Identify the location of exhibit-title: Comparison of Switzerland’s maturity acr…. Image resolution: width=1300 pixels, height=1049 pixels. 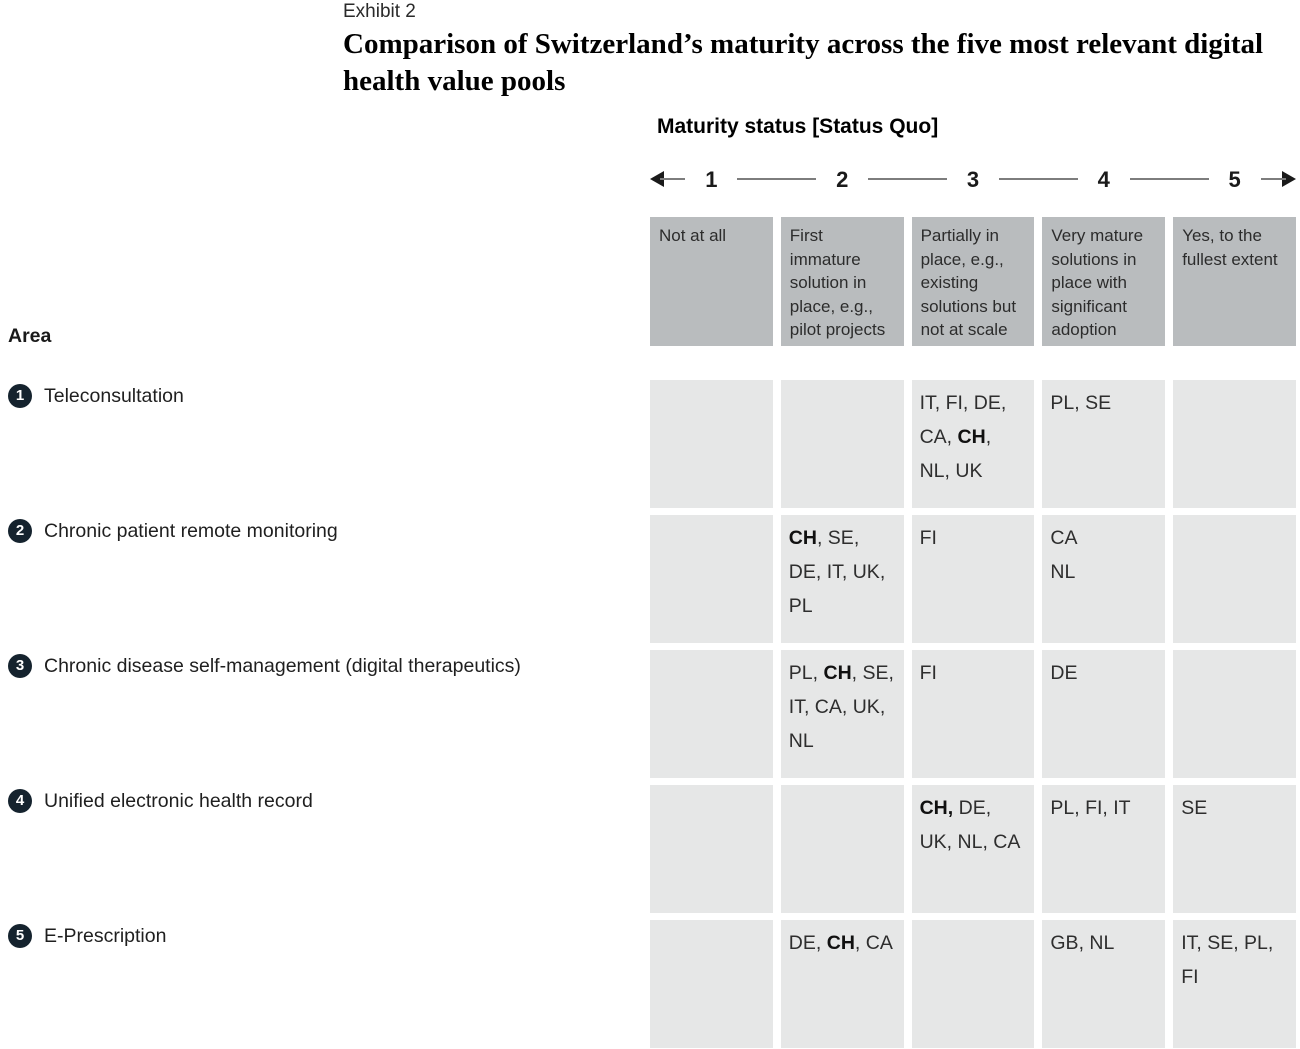
(803, 62).